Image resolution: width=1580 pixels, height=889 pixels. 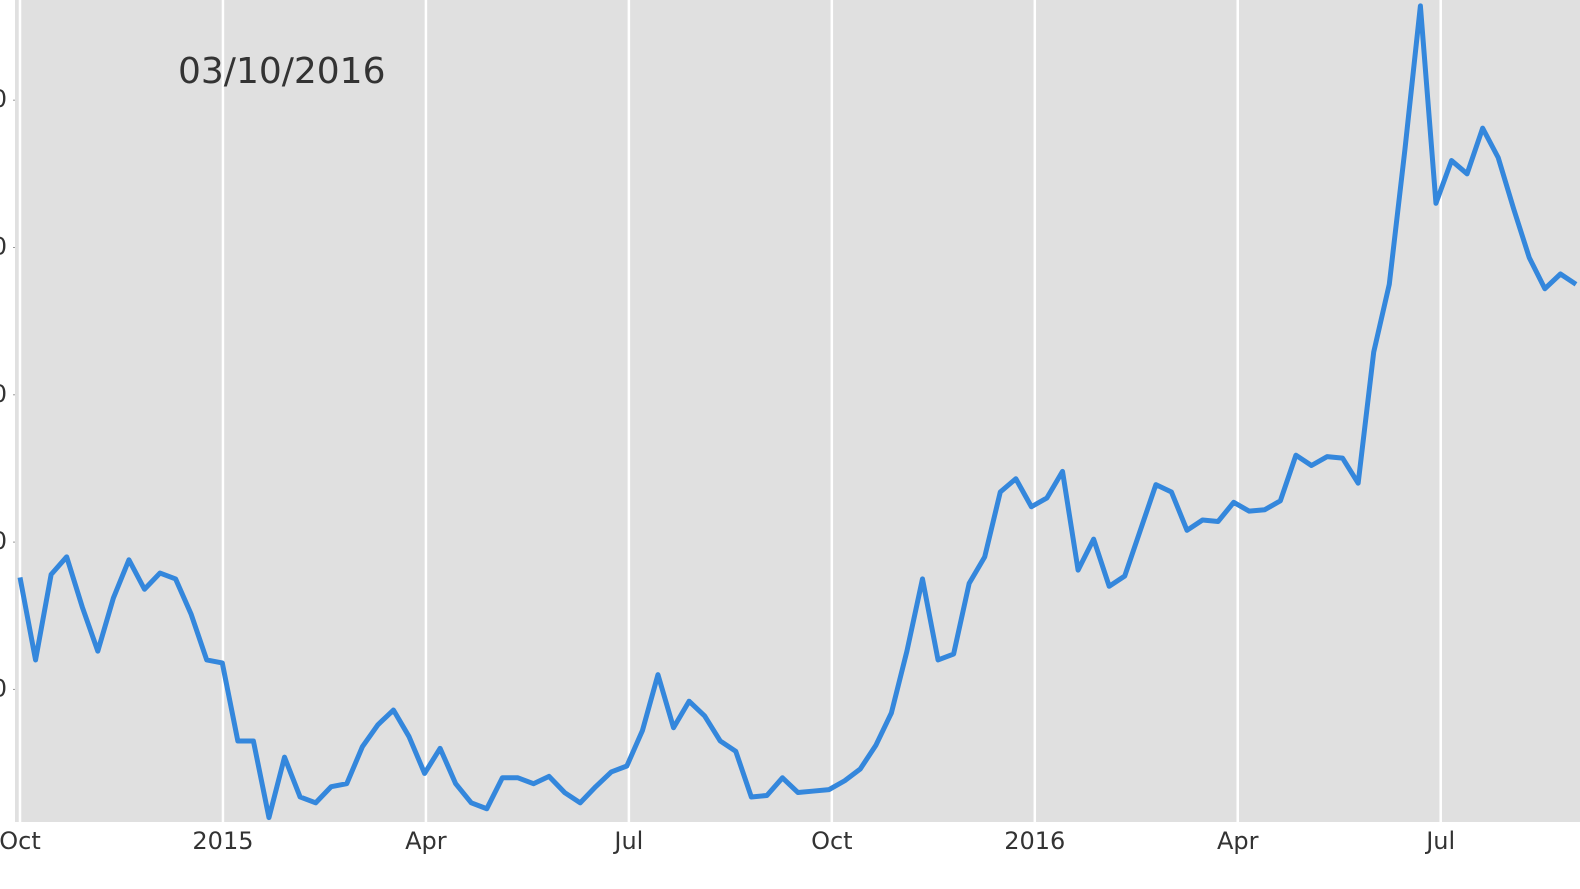 I want to click on y-tick-label: 700, so click(x=3, y=99).